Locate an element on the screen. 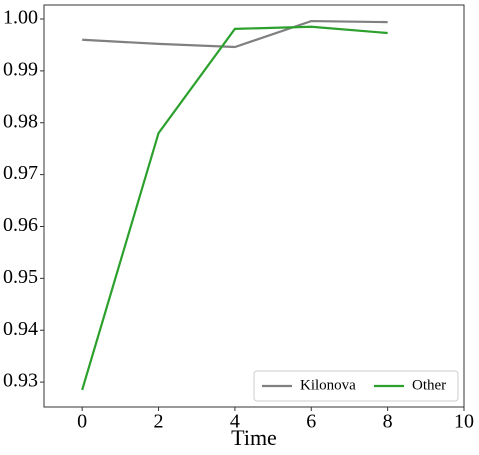 The height and width of the screenshot is (455, 479). series-line is located at coordinates (235, 34).